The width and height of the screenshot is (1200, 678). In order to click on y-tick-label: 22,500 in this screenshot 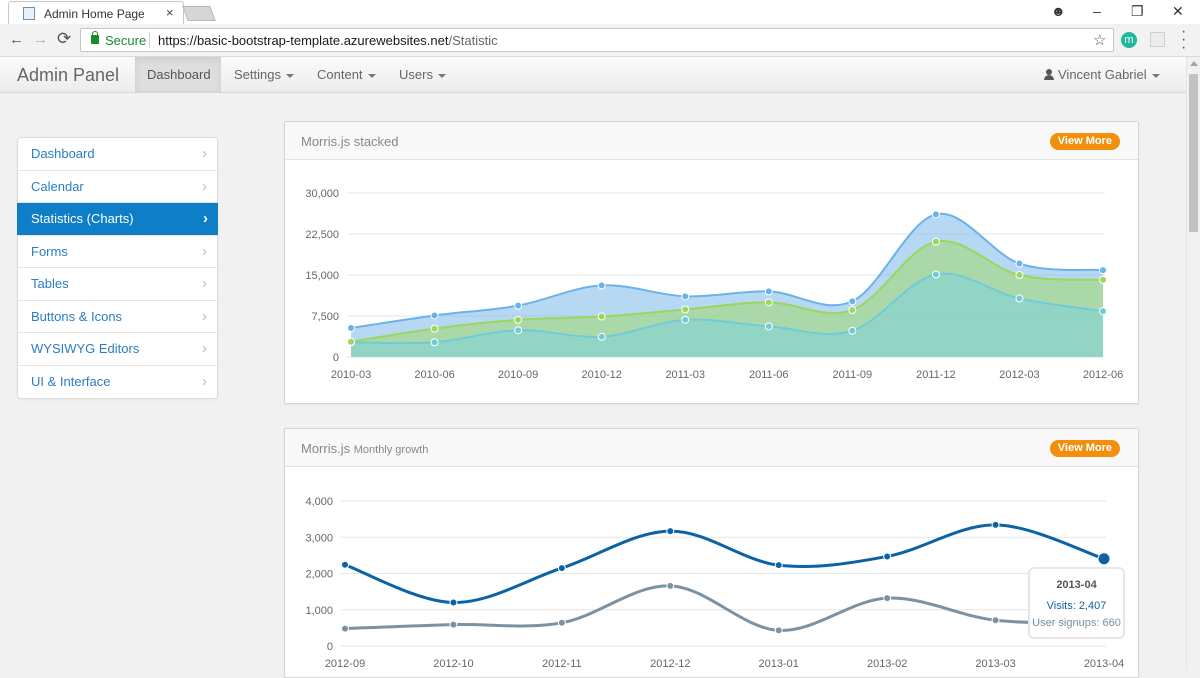, I will do `click(322, 235)`.